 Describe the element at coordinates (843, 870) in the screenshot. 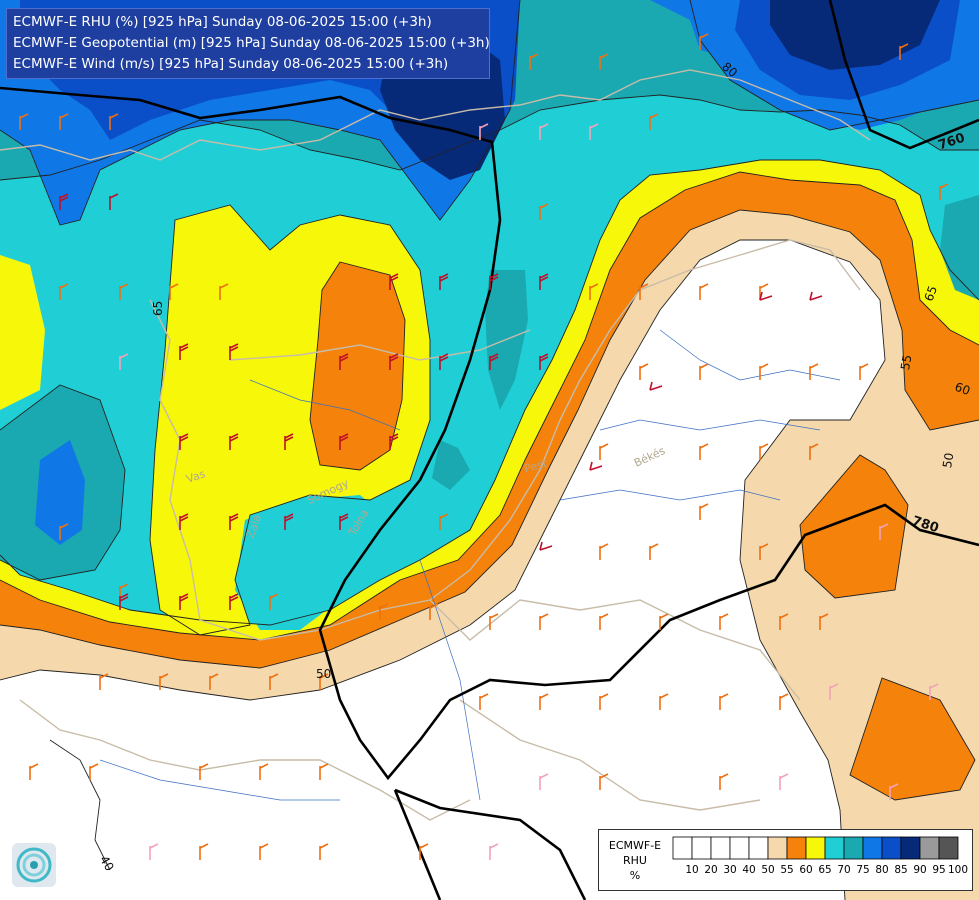

I see `legend-tick-label: 70` at that location.